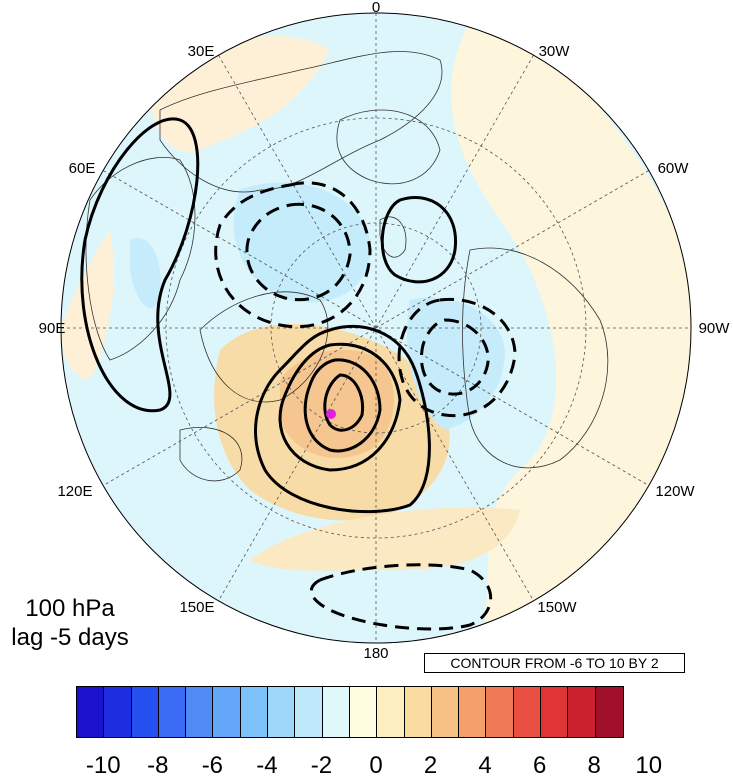 The image size is (733, 780). What do you see at coordinates (539, 765) in the screenshot?
I see `colorbar-tick-label: 6` at bounding box center [539, 765].